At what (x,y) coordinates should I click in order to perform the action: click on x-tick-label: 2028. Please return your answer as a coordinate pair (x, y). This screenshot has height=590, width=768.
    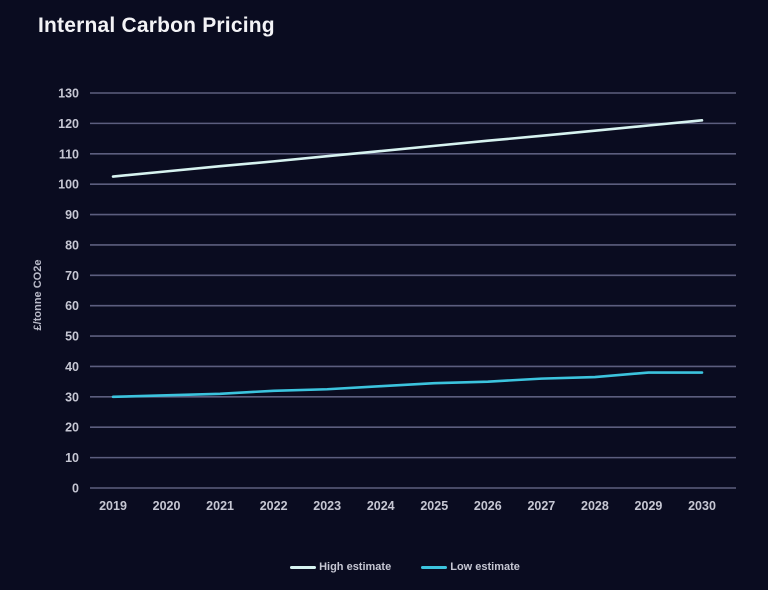
    Looking at the image, I should click on (595, 506).